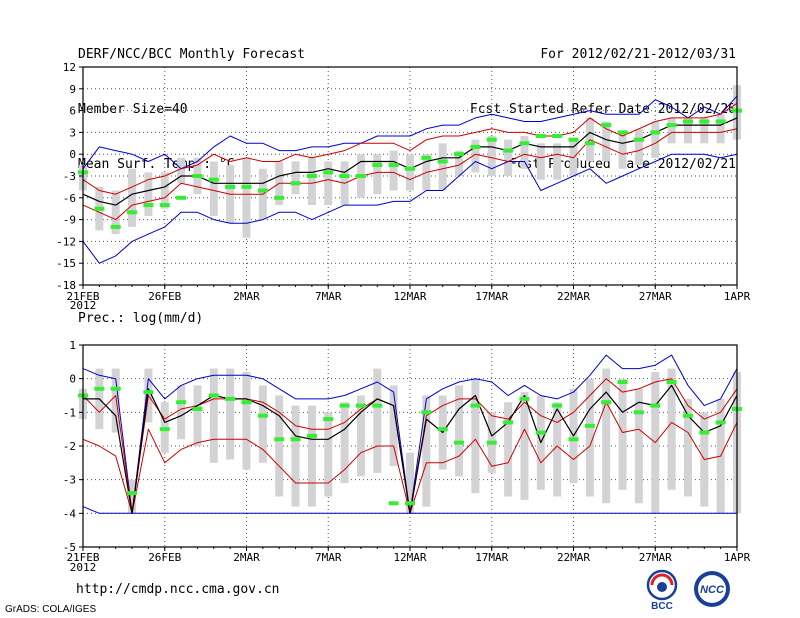 The width and height of the screenshot is (800, 618). Describe the element at coordinates (191, 54) in the screenshot. I see `chart-title: DERF/NCC/BCC Monthly Forecast` at that location.